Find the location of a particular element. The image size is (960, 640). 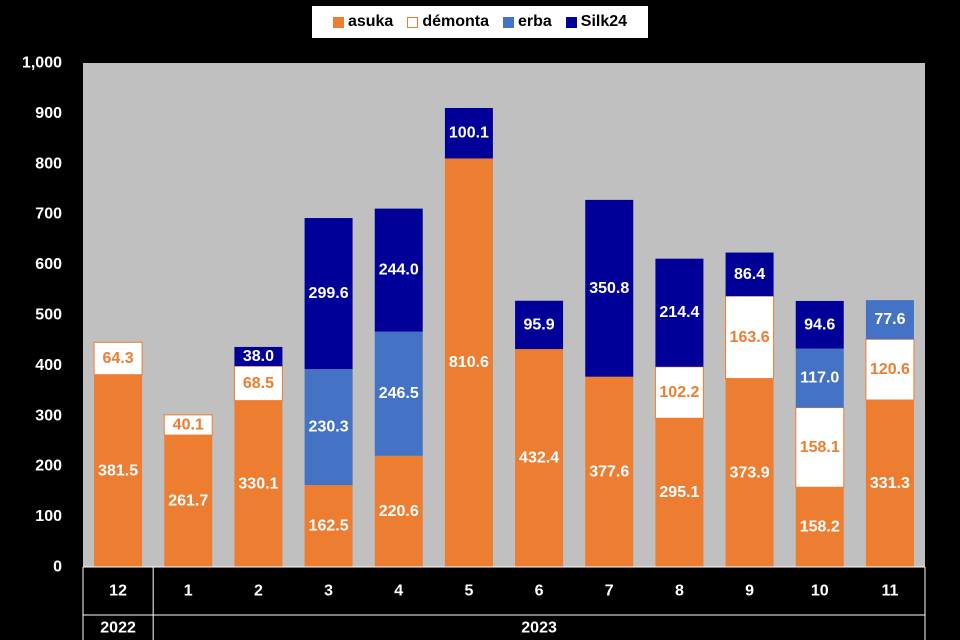

y-tick-label: 200 is located at coordinates (48, 466).